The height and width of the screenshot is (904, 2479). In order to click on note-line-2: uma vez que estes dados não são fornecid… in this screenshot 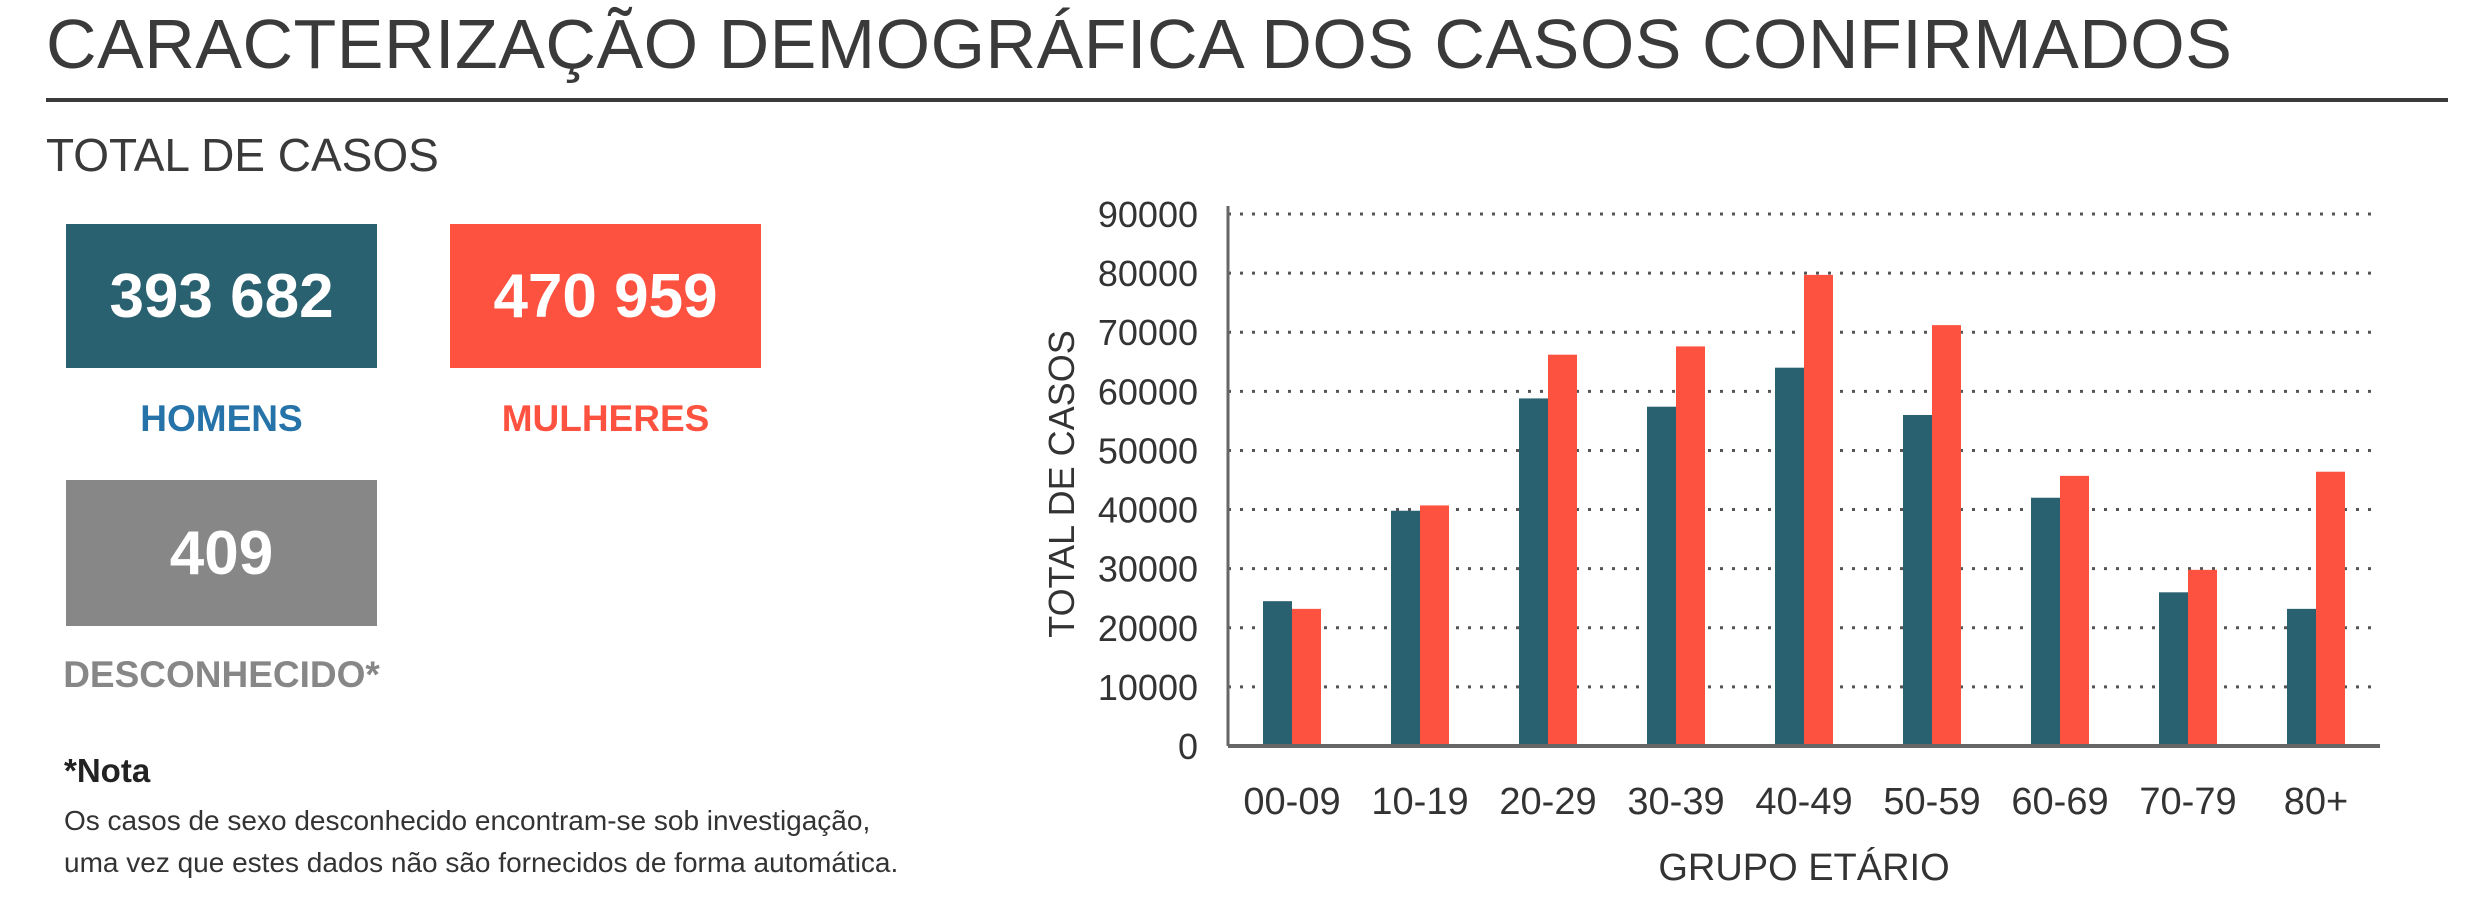, I will do `click(481, 862)`.